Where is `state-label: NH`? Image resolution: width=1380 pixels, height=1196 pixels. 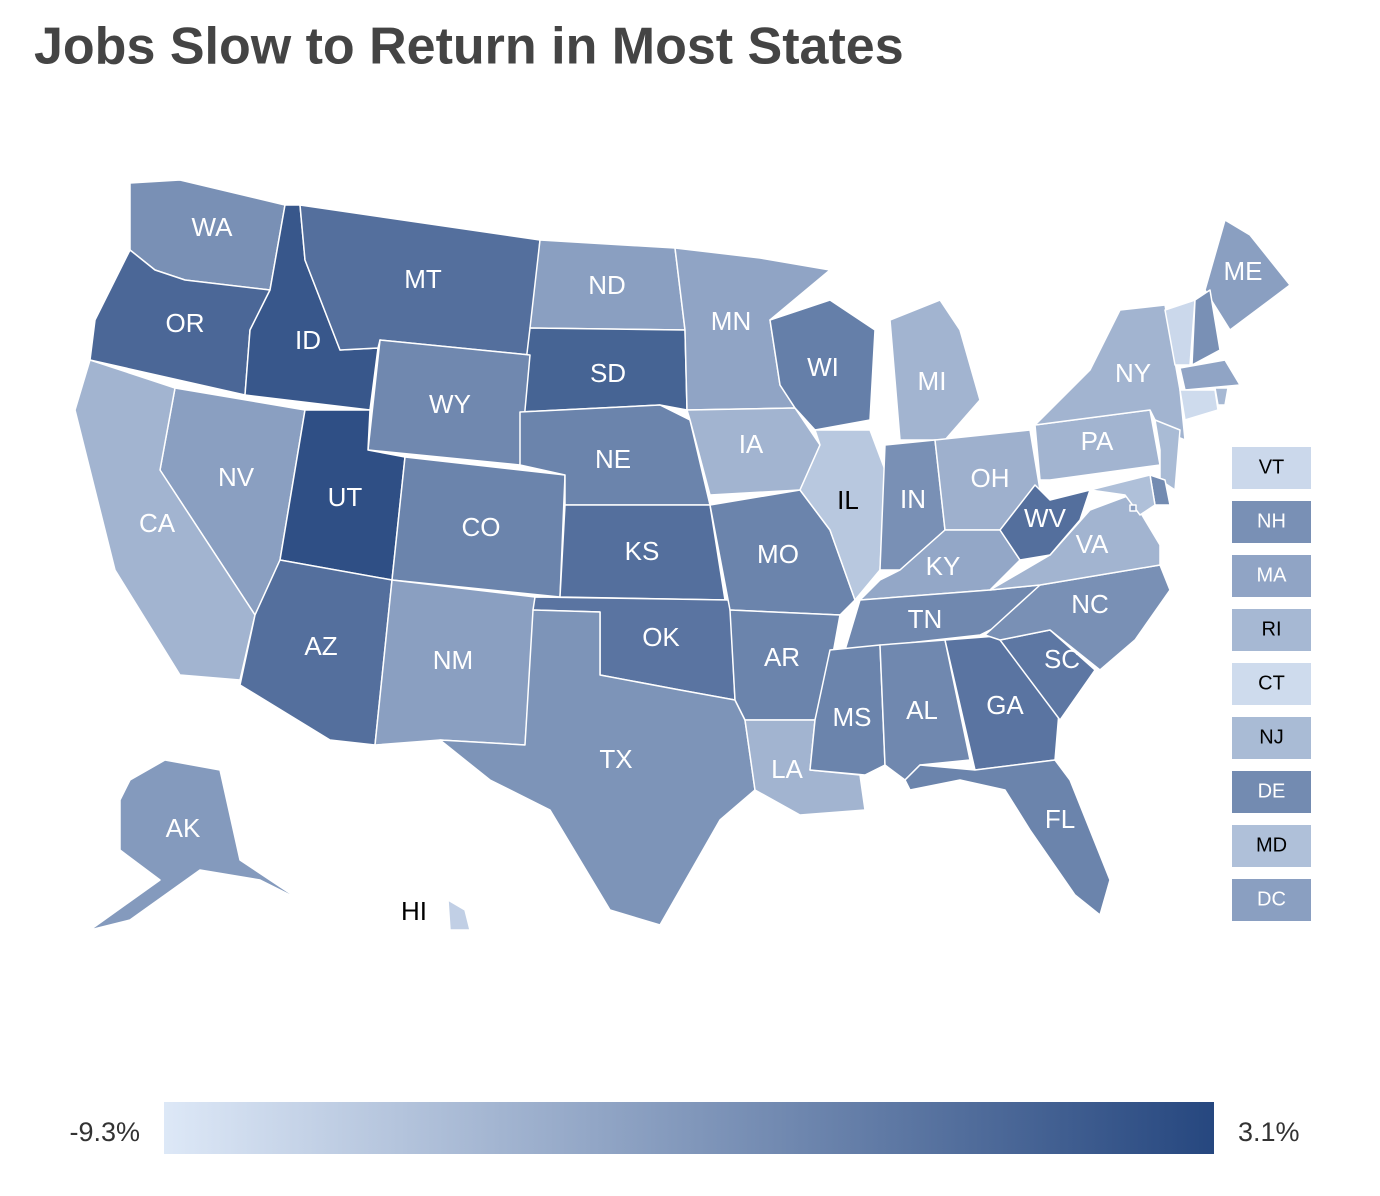
state-label: NH is located at coordinates (1271, 521).